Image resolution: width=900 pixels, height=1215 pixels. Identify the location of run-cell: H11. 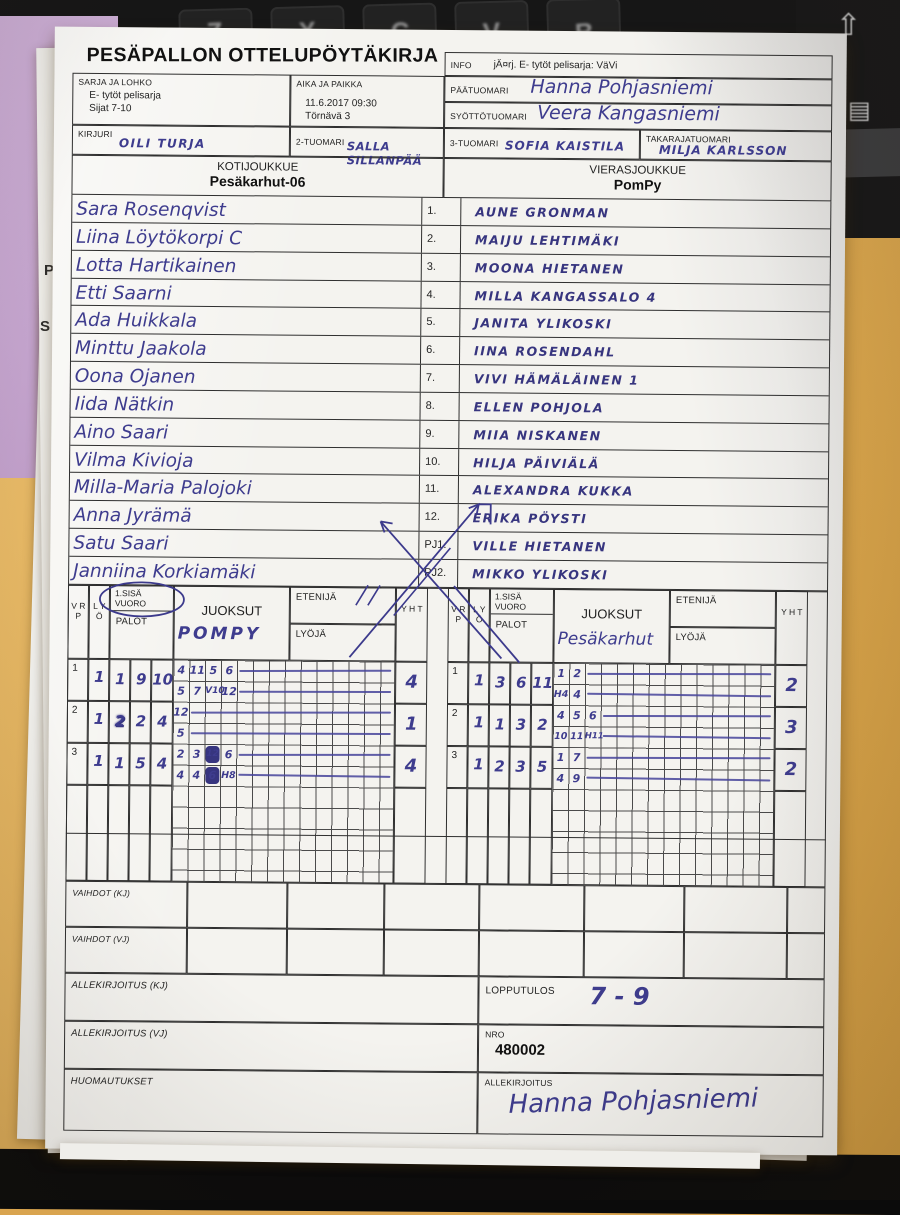
(594, 736).